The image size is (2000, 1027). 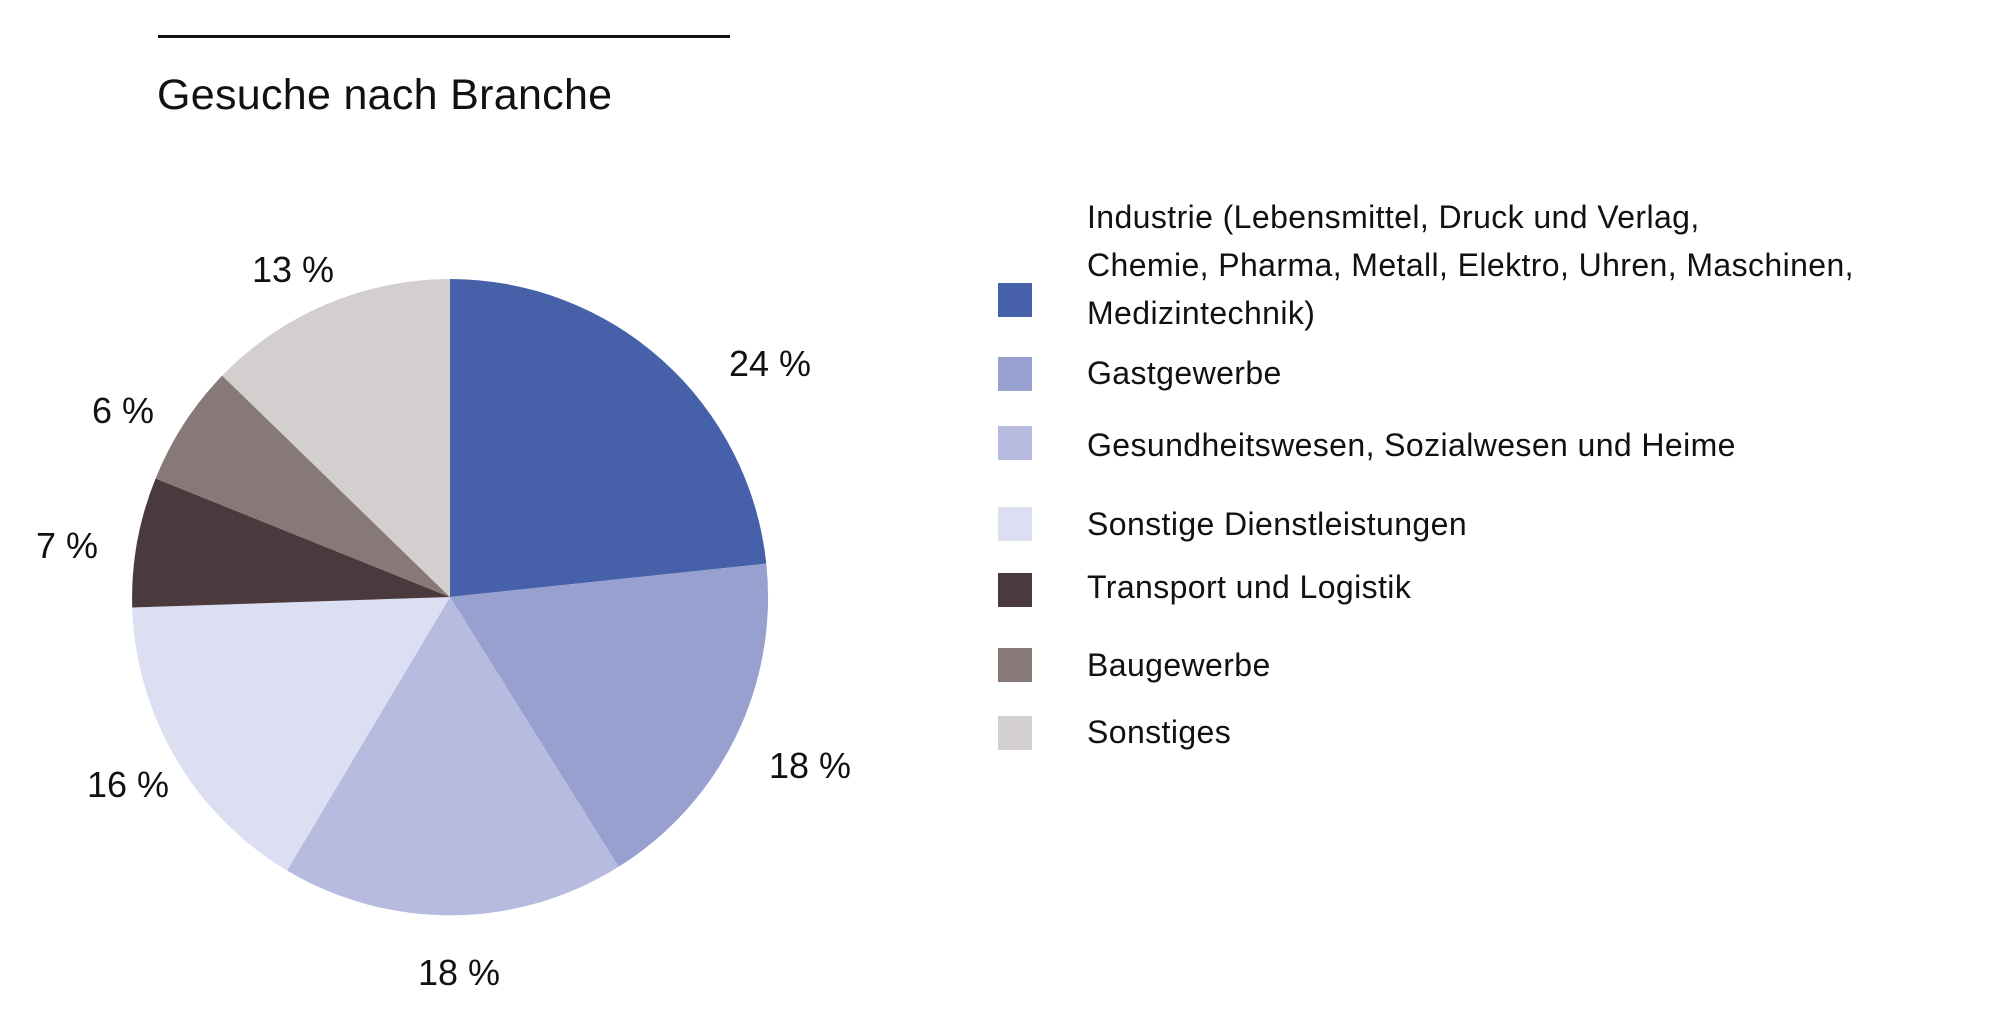 I want to click on legend-swatch-sonstiges, so click(x=1015, y=733).